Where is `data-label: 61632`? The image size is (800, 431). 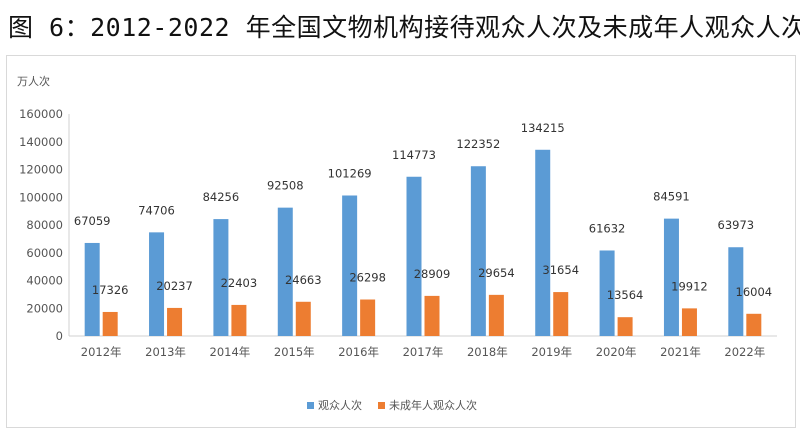 data-label: 61632 is located at coordinates (607, 228).